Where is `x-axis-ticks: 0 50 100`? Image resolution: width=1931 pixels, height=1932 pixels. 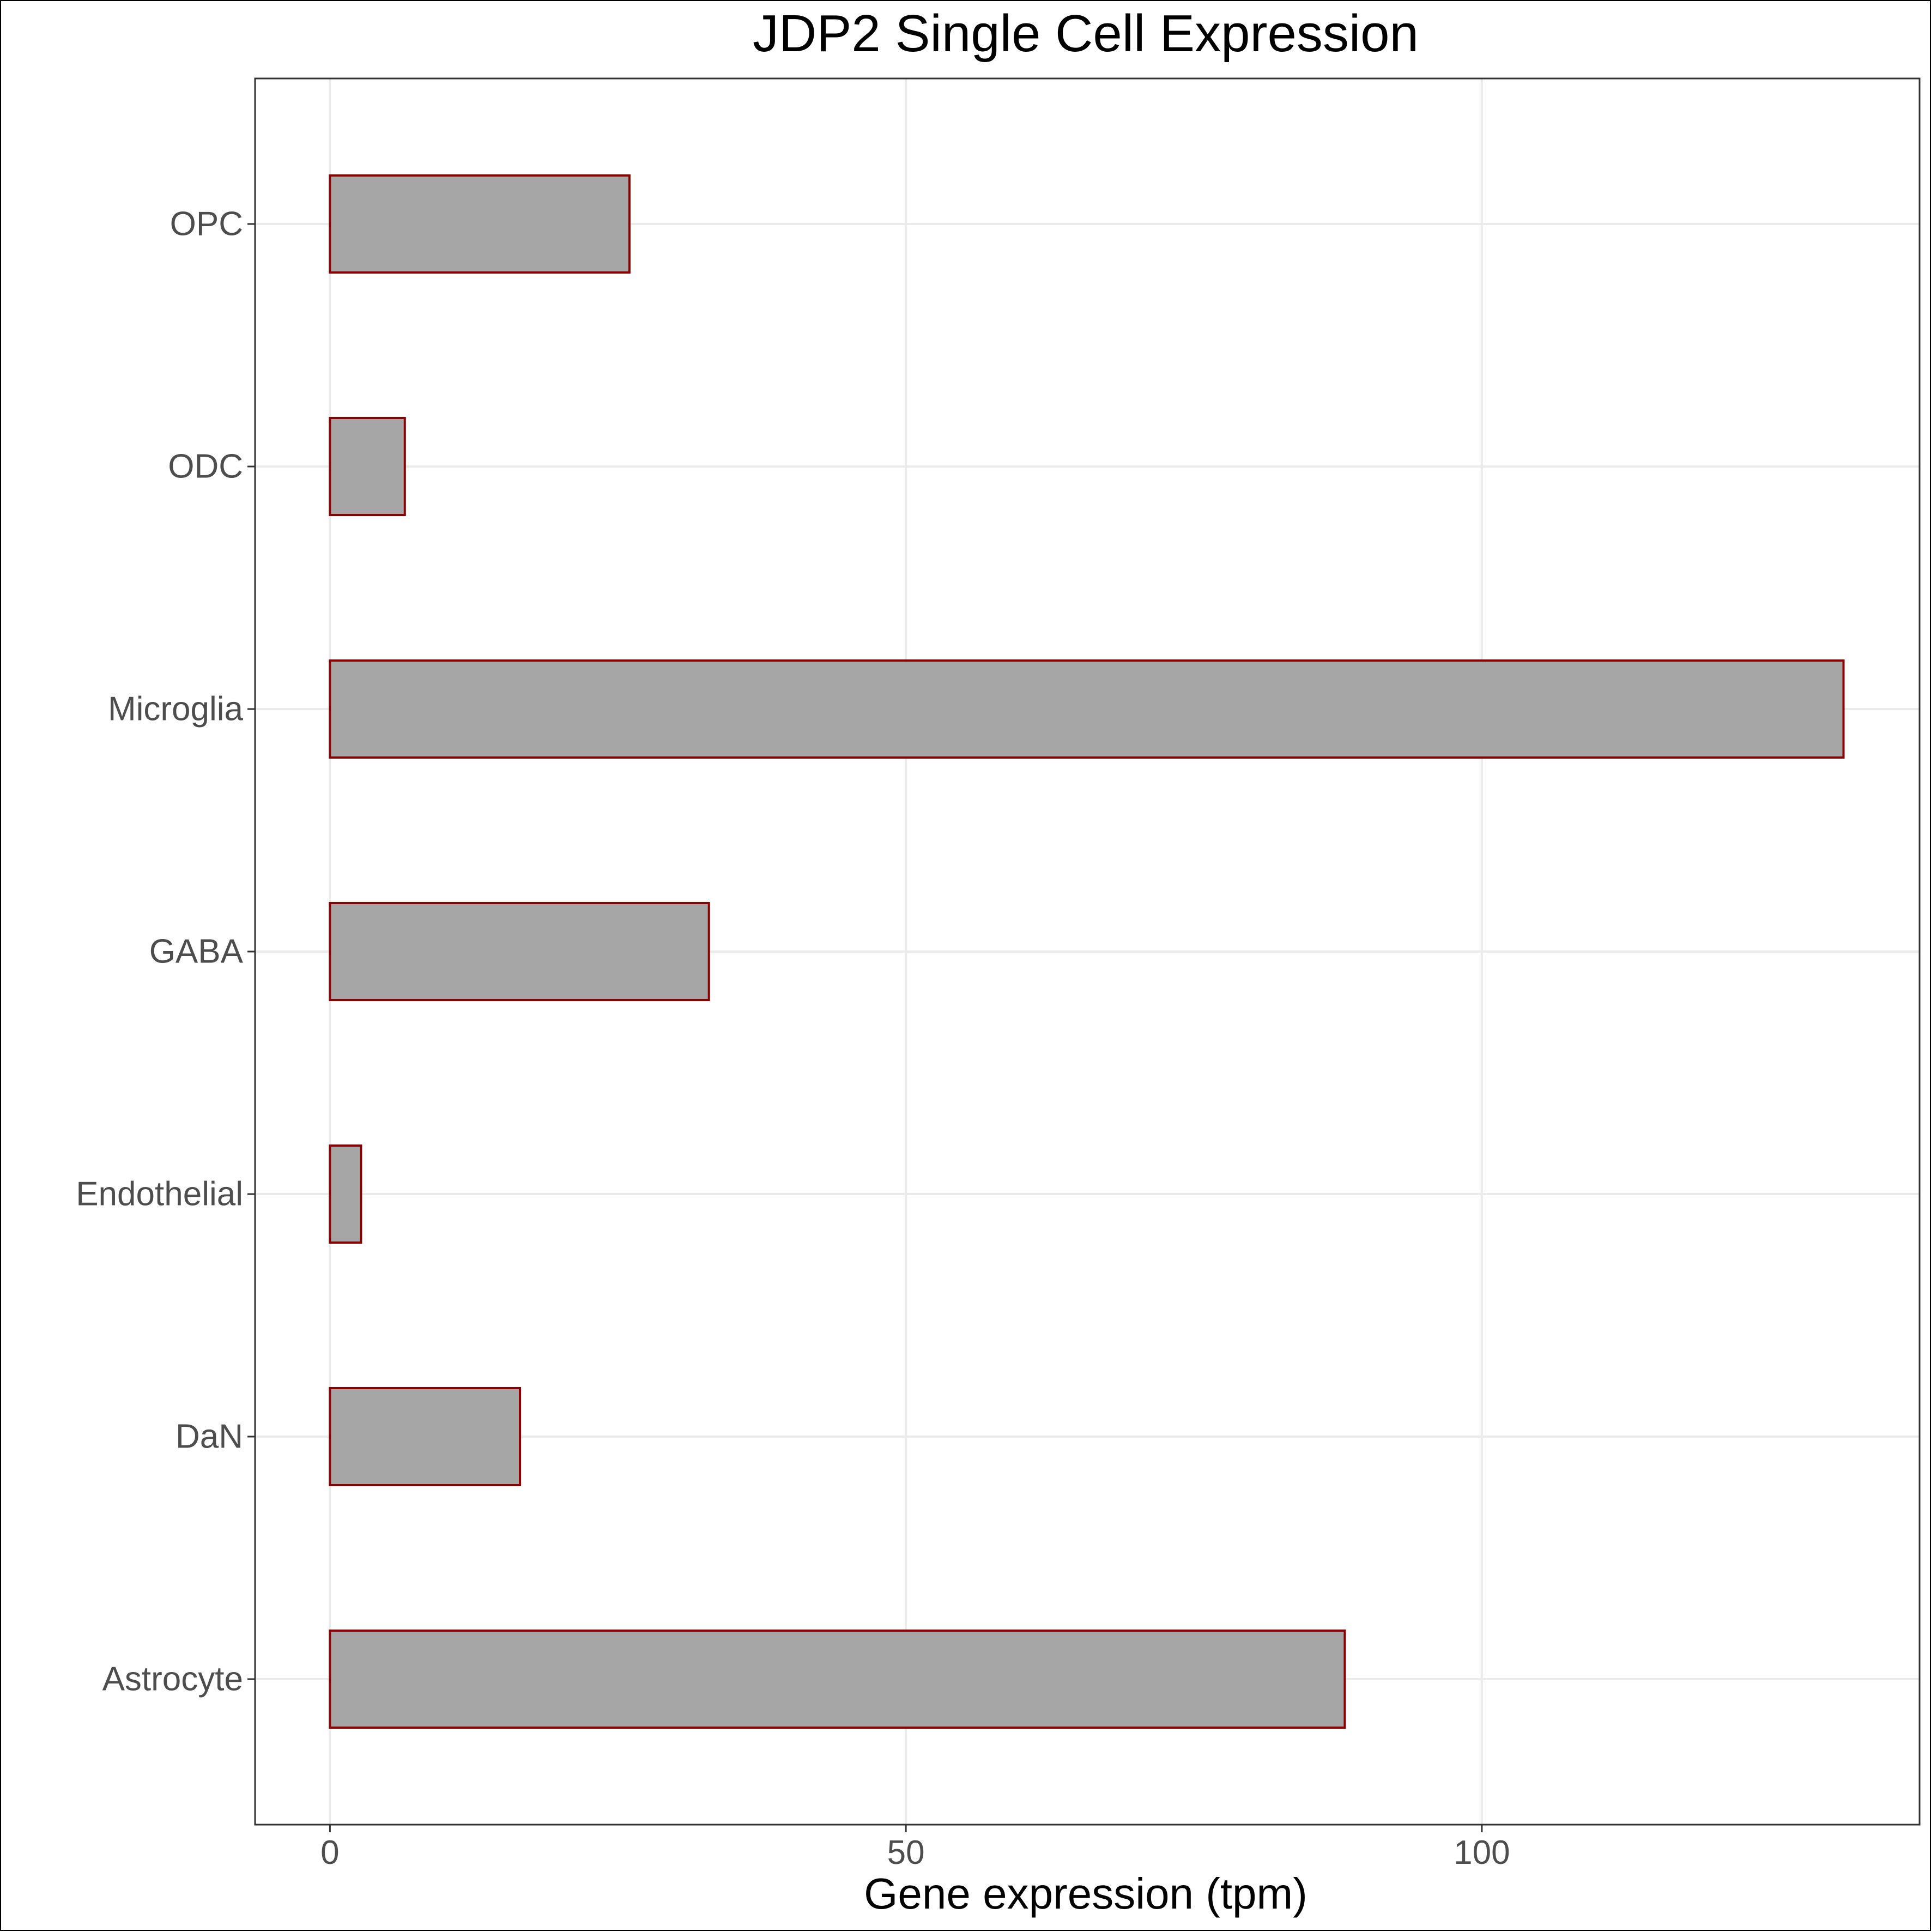
x-axis-ticks: 0 50 100 is located at coordinates (915, 1848).